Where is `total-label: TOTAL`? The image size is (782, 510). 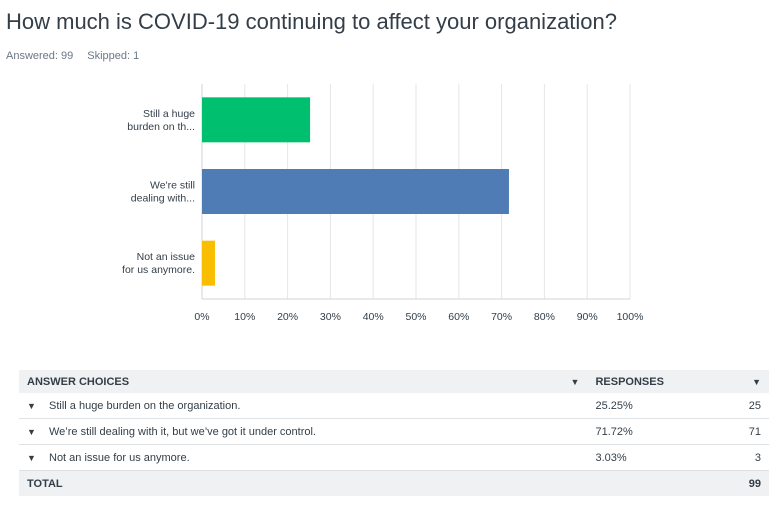 total-label: TOTAL is located at coordinates (45, 483).